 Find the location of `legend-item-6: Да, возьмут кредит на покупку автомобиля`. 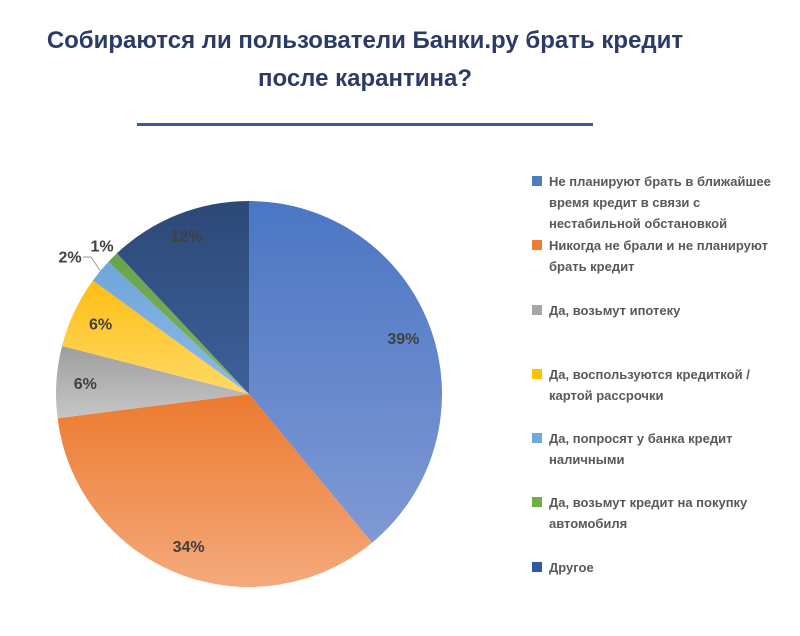

legend-item-6: Да, возьмут кредит на покупку автомобиля is located at coordinates (658, 524).